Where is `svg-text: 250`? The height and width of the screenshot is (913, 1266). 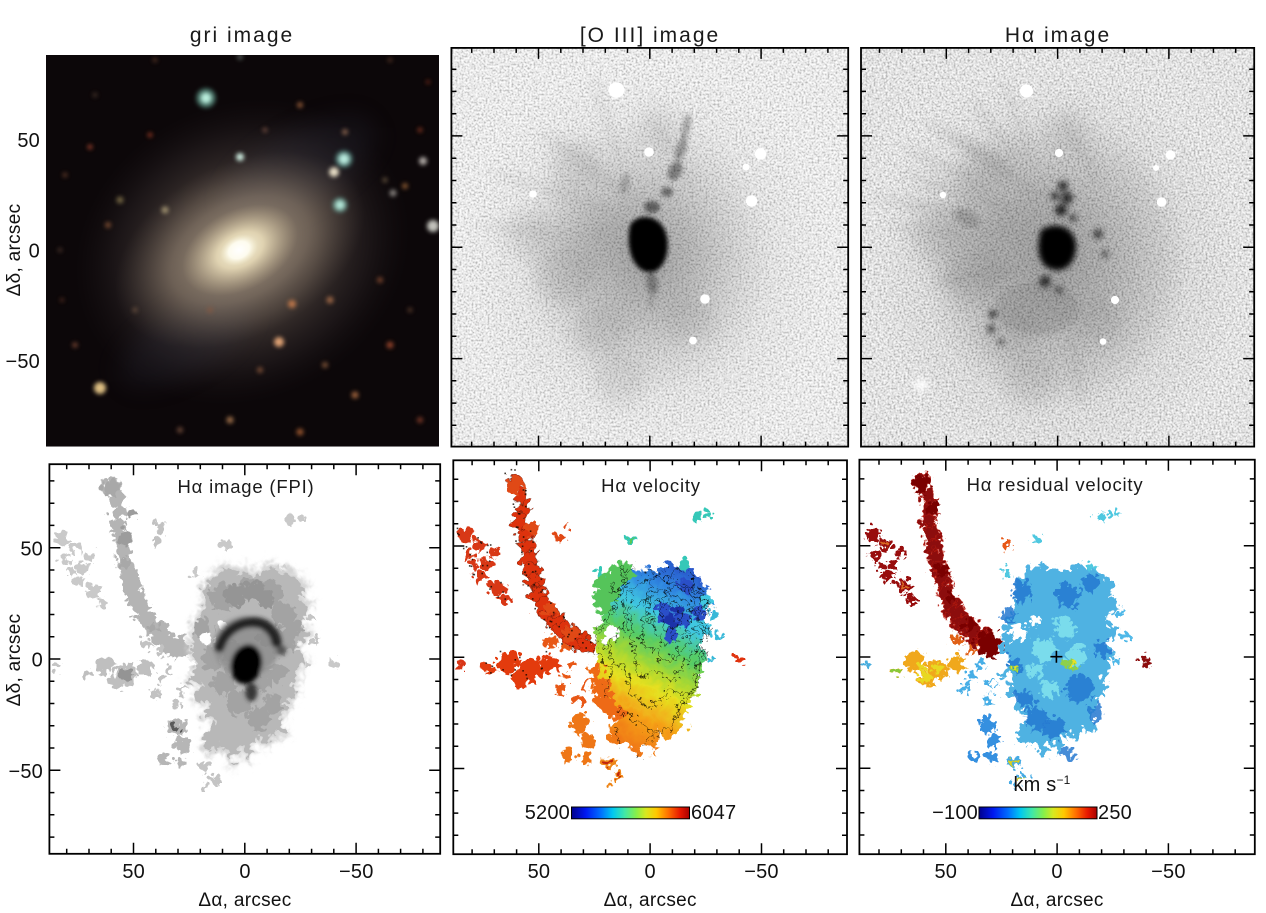
svg-text: 250 is located at coordinates (1115, 813).